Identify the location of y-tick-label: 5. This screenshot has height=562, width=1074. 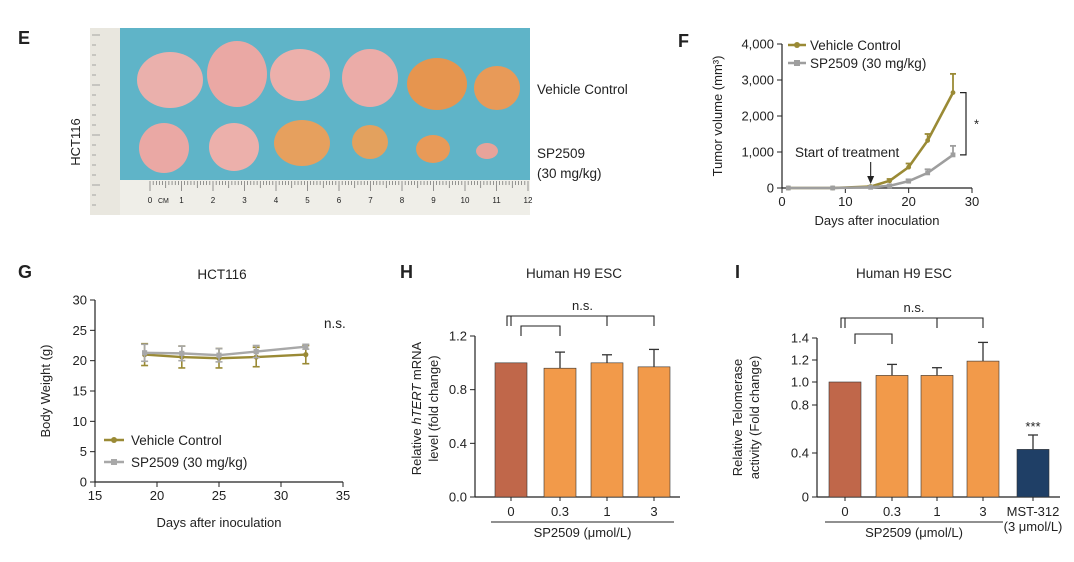
(83, 451).